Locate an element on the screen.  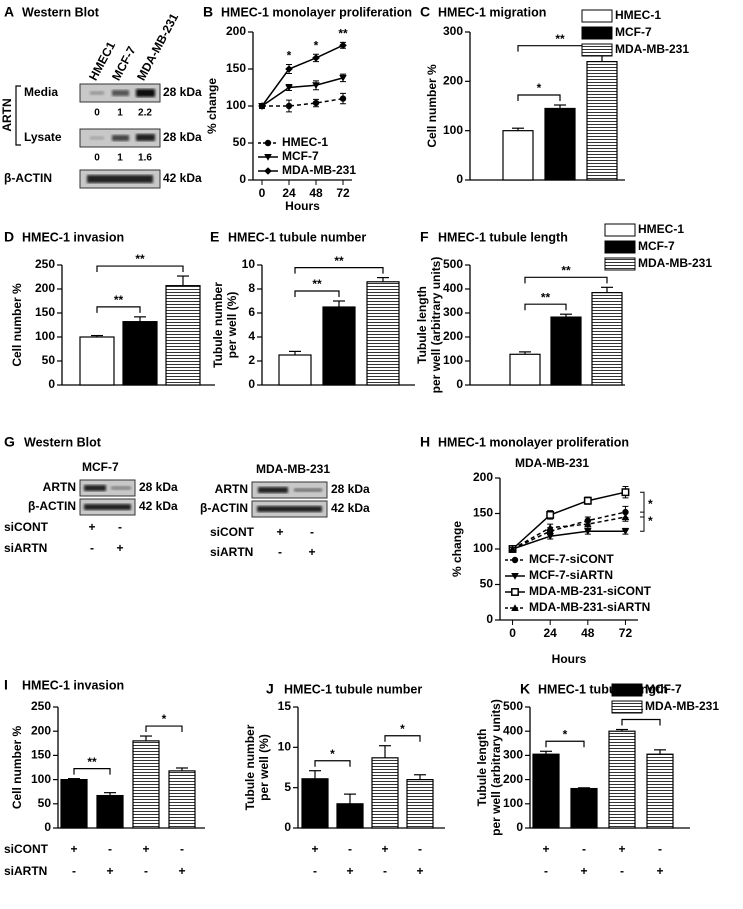
y-tick-label: 500 is located at coordinates (453, 264).